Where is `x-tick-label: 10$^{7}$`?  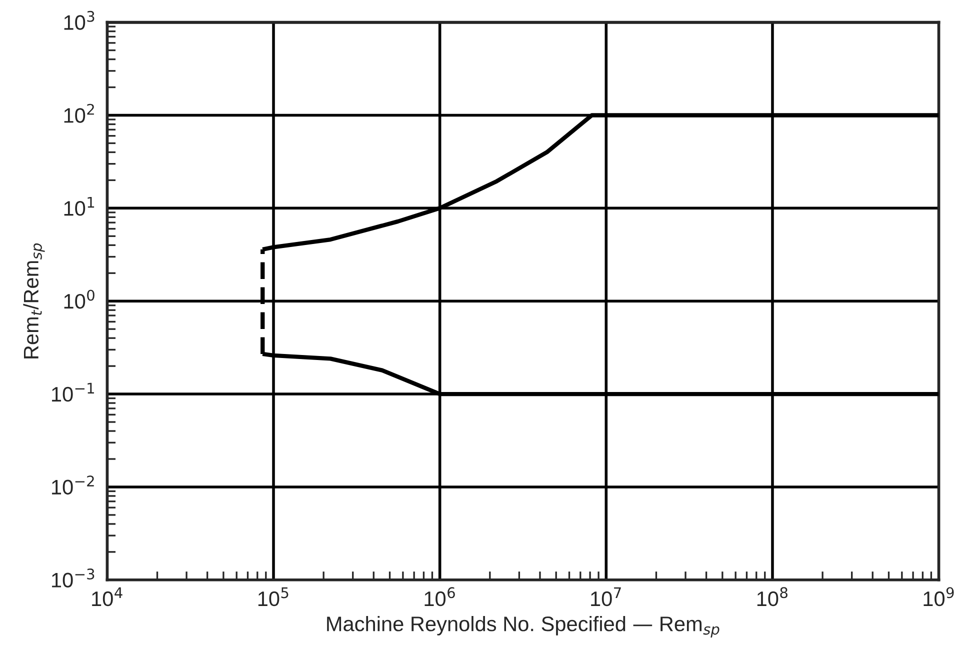
x-tick-label: 10$^{7}$ is located at coordinates (606, 596).